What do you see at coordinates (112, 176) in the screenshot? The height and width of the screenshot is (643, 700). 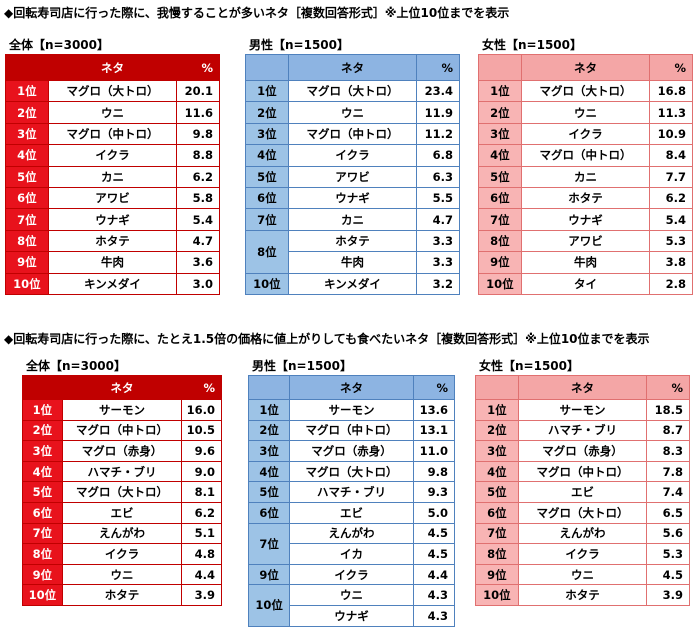 I see `item-cell: カニ` at bounding box center [112, 176].